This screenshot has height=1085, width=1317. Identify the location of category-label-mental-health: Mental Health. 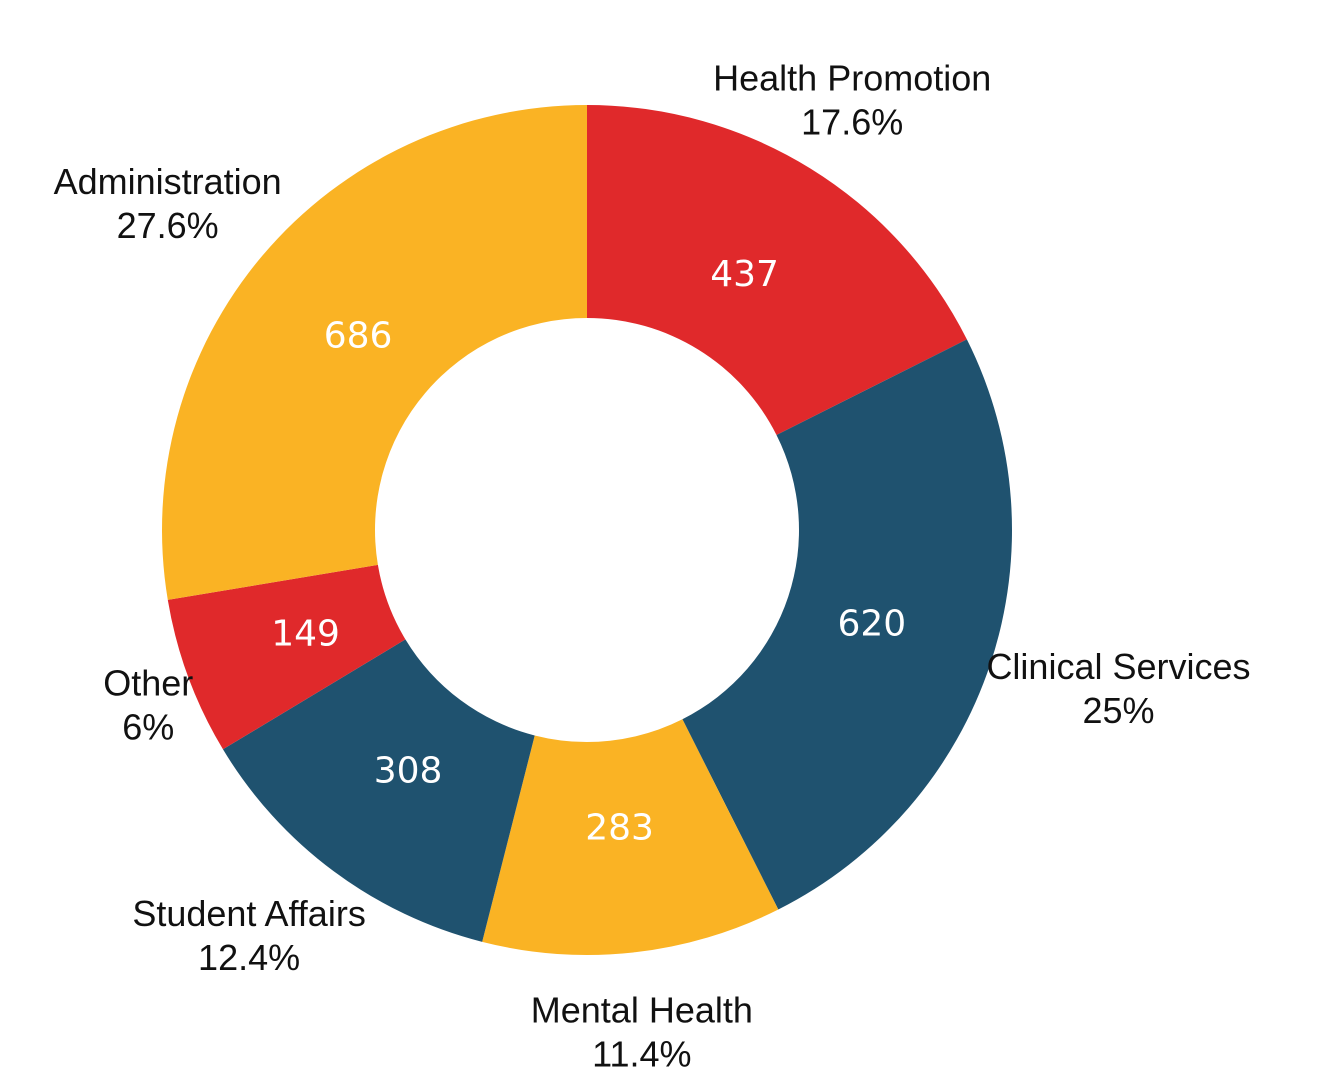
(642, 1010).